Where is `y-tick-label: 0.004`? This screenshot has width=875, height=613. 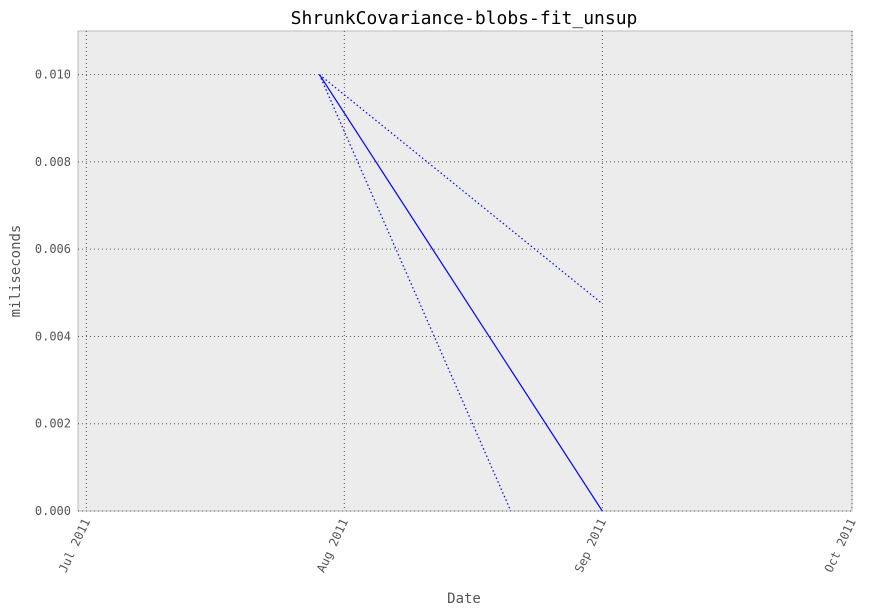
y-tick-label: 0.004 is located at coordinates (53, 336).